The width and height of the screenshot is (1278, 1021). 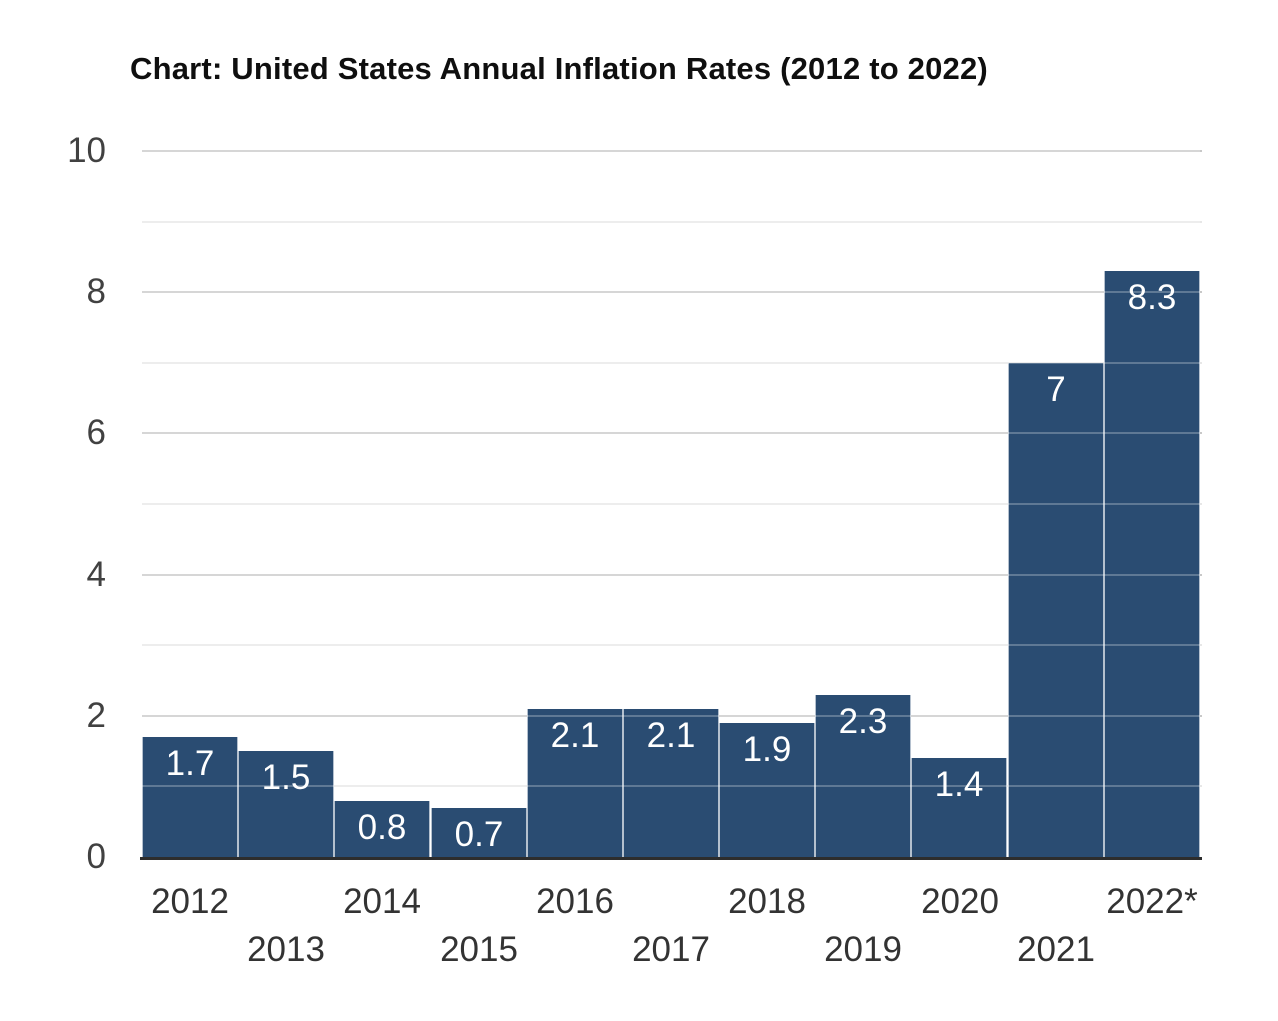 What do you see at coordinates (575, 901) in the screenshot?
I see `x-axis-tick-label-2016: 2016` at bounding box center [575, 901].